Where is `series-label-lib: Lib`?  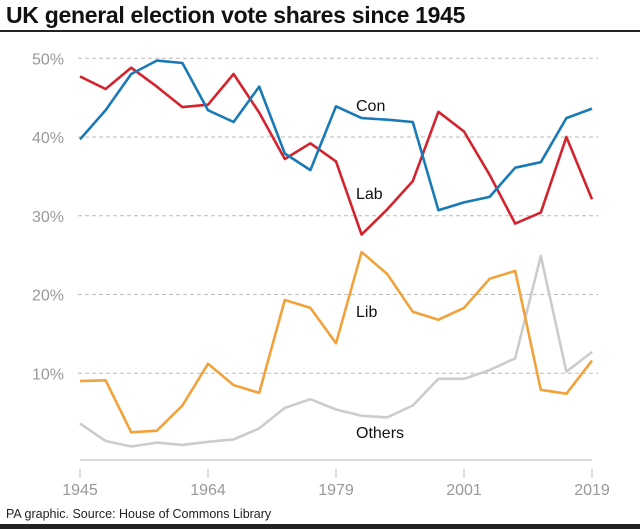 series-label-lib: Lib is located at coordinates (366, 312).